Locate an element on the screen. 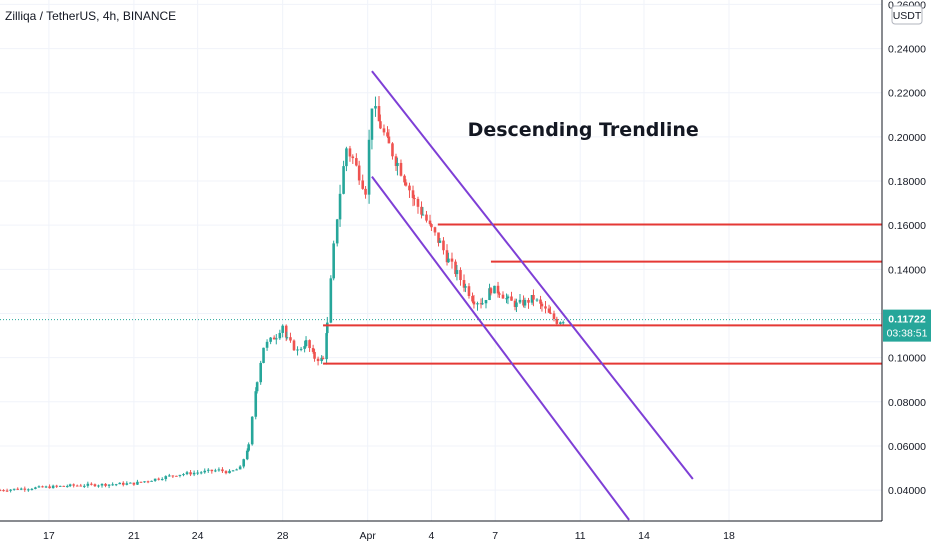 Image resolution: width=932 pixels, height=555 pixels. price-tick-label: 0.20000 is located at coordinates (907, 138).